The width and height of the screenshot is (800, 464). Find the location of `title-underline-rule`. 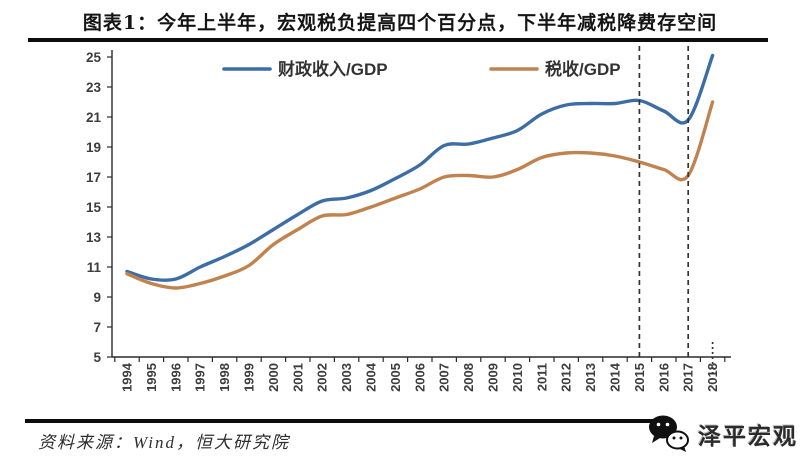

title-underline-rule is located at coordinates (398, 40).